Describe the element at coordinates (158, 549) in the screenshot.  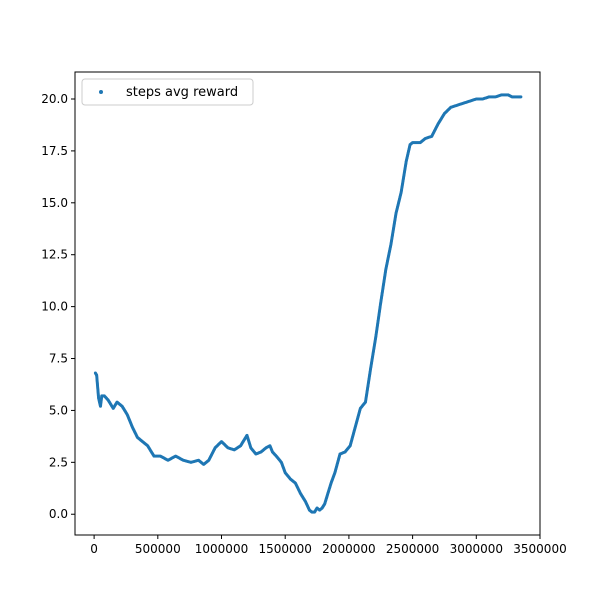
I see `x-tick-label: 500000` at that location.